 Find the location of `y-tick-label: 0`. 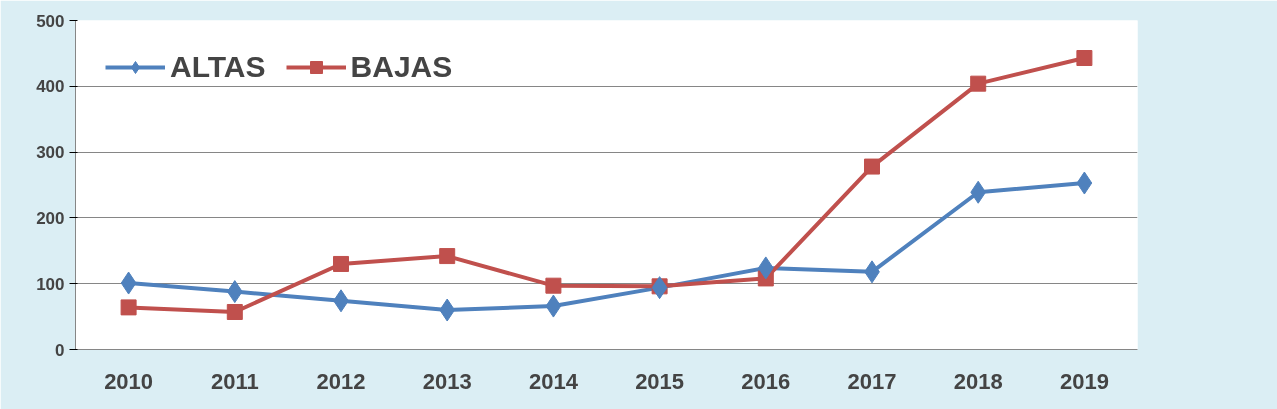

y-tick-label: 0 is located at coordinates (60, 350).